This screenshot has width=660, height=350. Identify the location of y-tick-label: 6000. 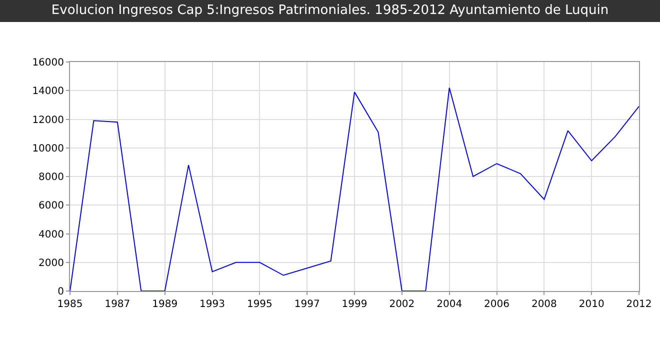
(51, 206).